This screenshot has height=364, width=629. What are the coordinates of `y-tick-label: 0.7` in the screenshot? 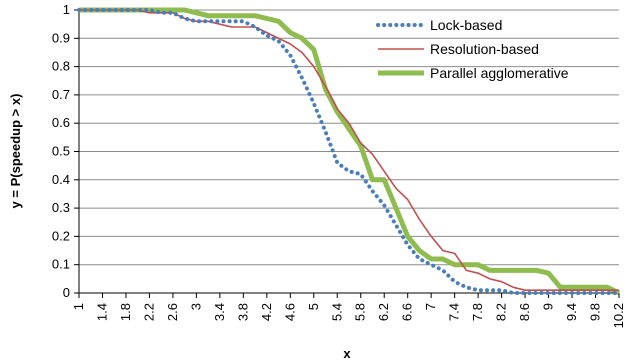 It's located at (61, 94).